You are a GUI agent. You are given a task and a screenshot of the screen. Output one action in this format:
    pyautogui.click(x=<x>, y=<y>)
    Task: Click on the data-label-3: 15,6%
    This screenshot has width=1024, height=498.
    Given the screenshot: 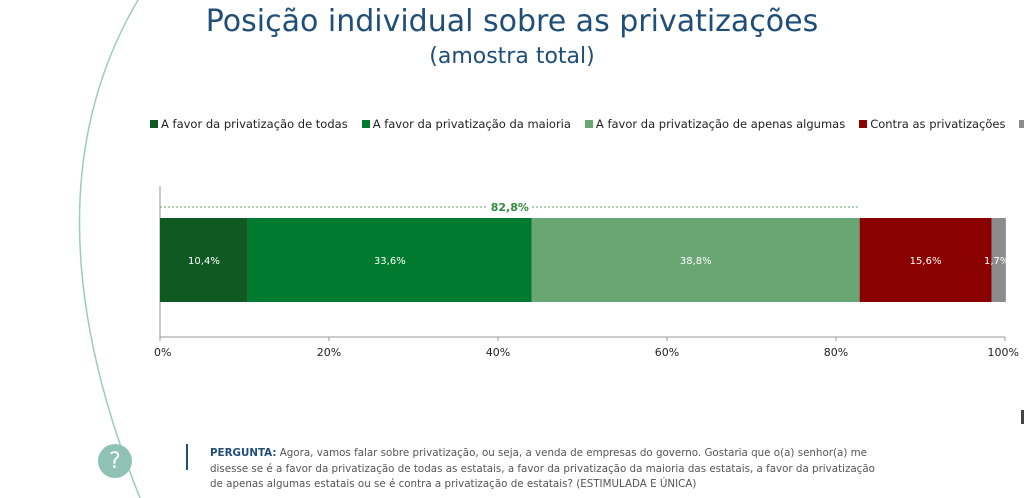 What is the action you would take?
    pyautogui.click(x=926, y=261)
    